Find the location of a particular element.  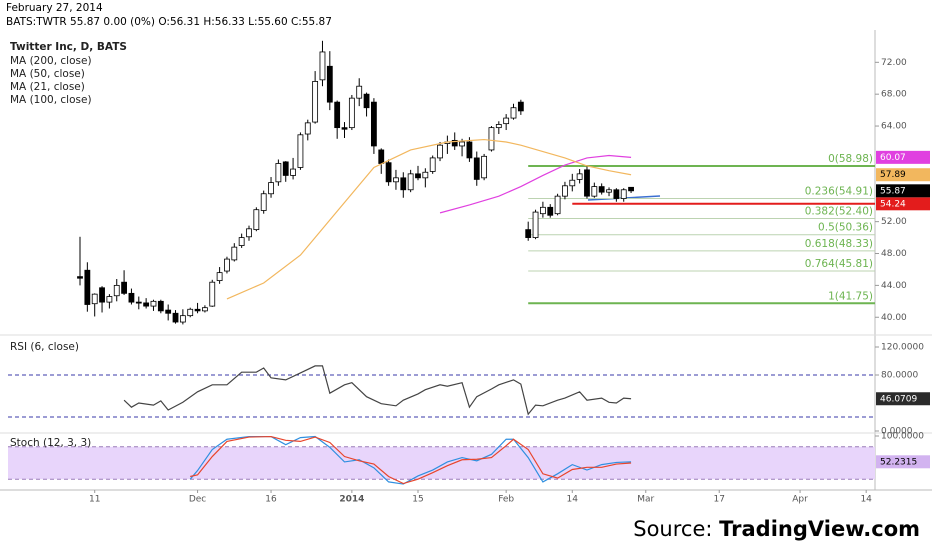

y-tick-label: 48.00 is located at coordinates (894, 254).